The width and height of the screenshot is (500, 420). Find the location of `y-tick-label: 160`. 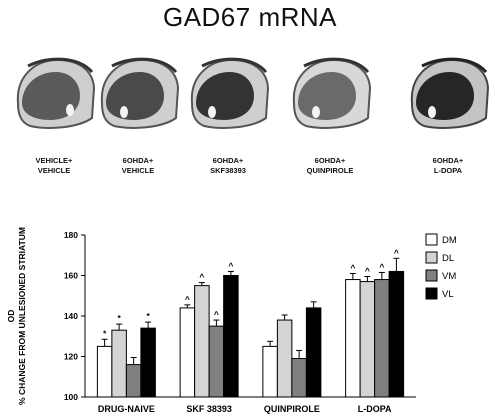

y-tick-label: 160 is located at coordinates (71, 276).